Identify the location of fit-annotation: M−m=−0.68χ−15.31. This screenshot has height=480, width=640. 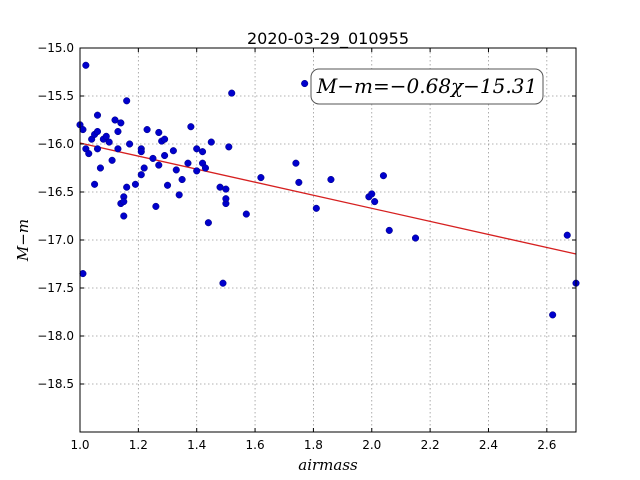
(427, 86).